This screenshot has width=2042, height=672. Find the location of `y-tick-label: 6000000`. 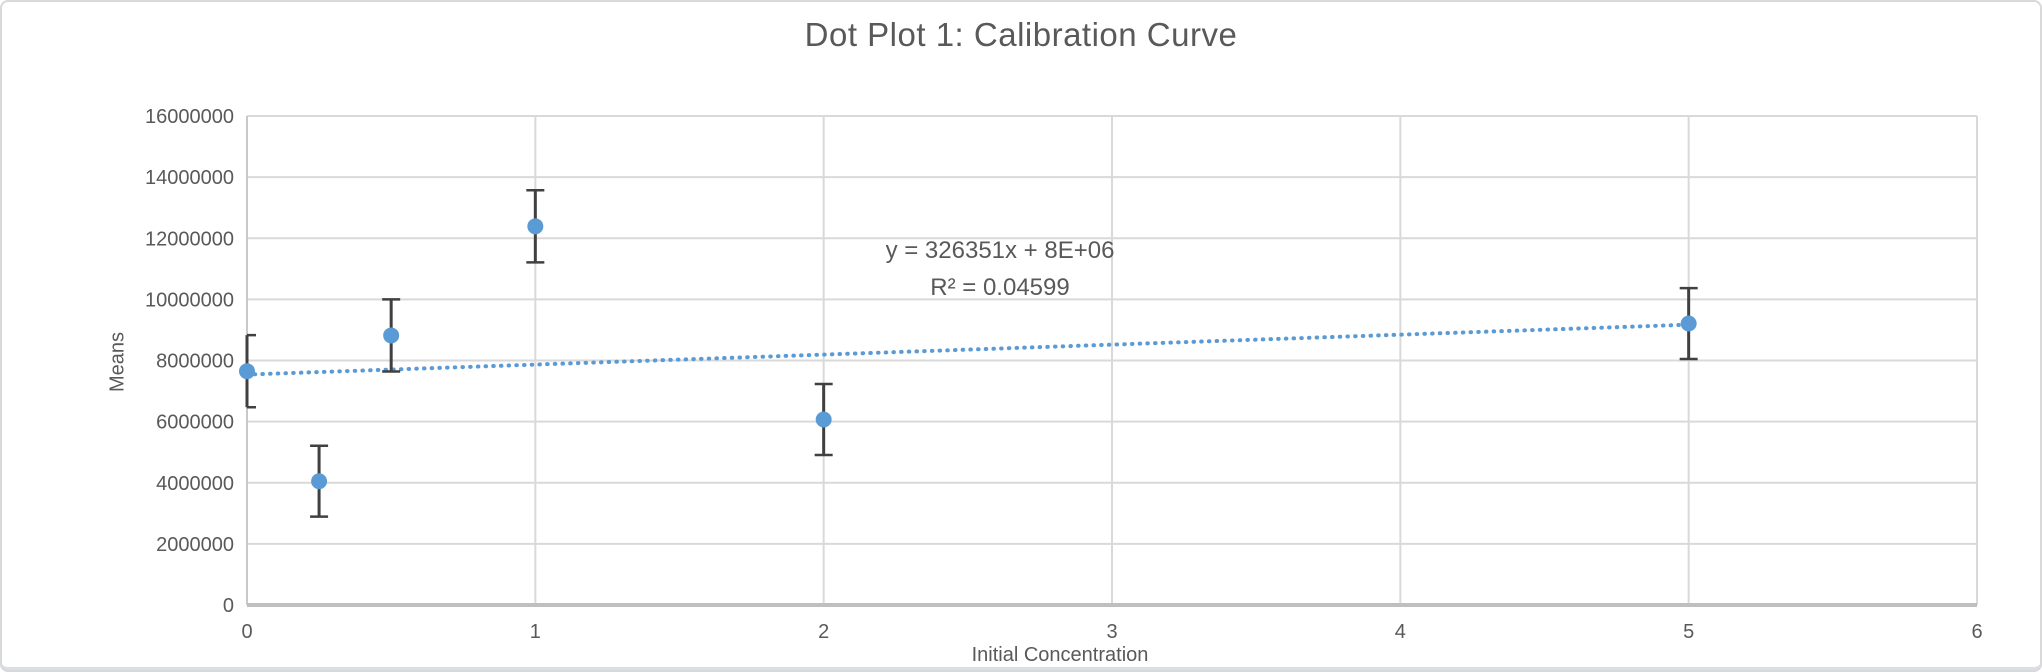

y-tick-label: 6000000 is located at coordinates (195, 423).